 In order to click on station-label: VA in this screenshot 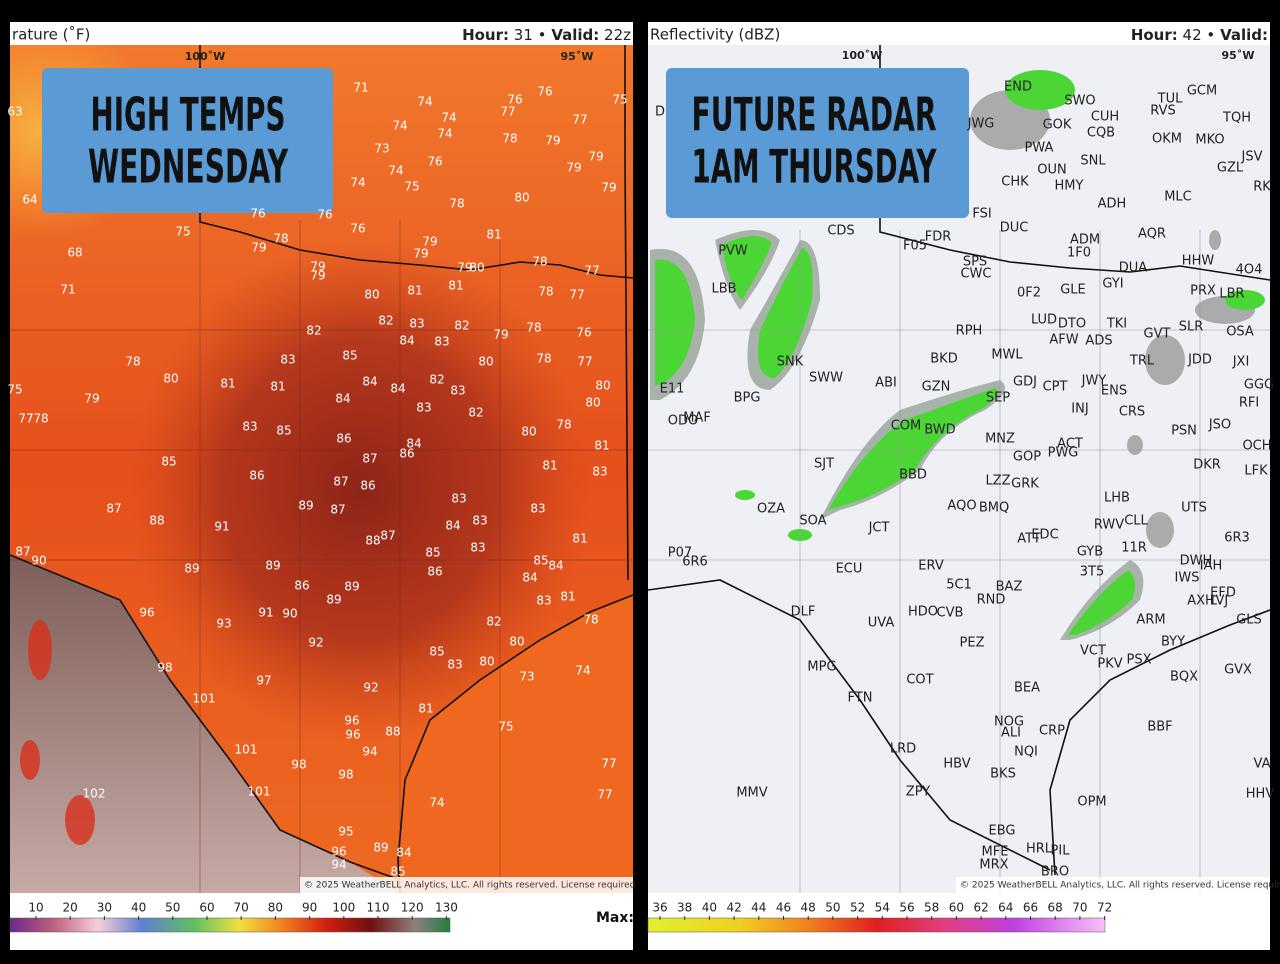, I will do `click(1262, 764)`.